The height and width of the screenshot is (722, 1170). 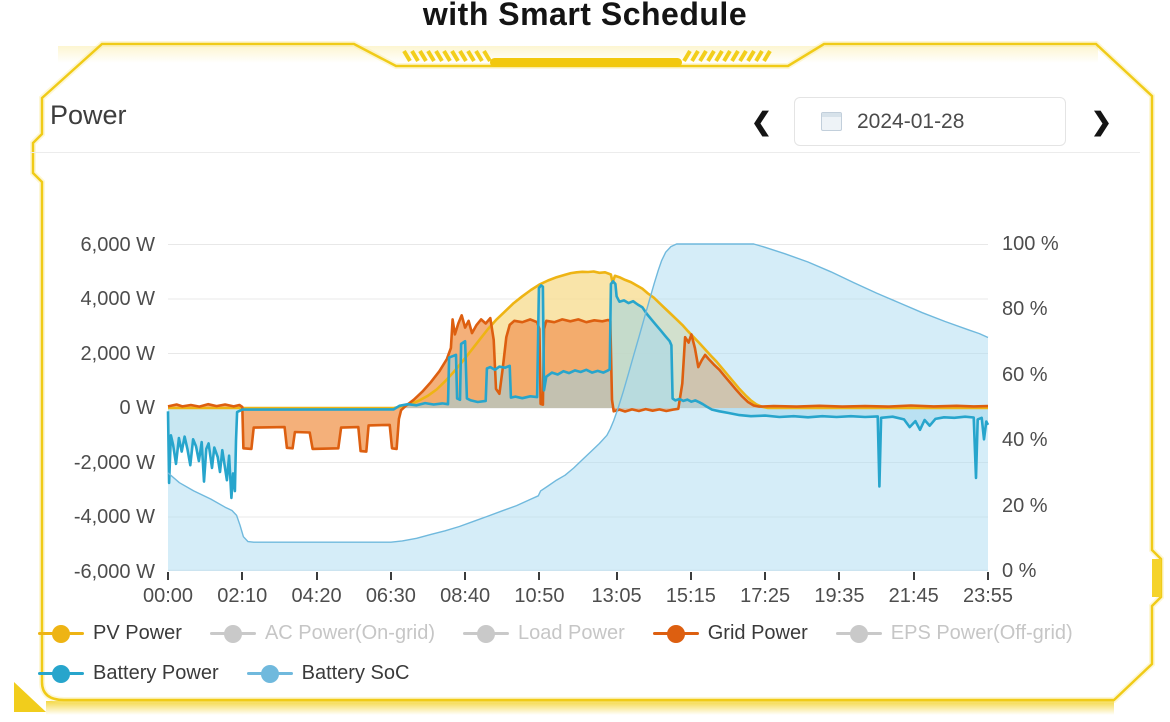 What do you see at coordinates (316, 596) in the screenshot?
I see `x-axis-tick-label: 04:20` at bounding box center [316, 596].